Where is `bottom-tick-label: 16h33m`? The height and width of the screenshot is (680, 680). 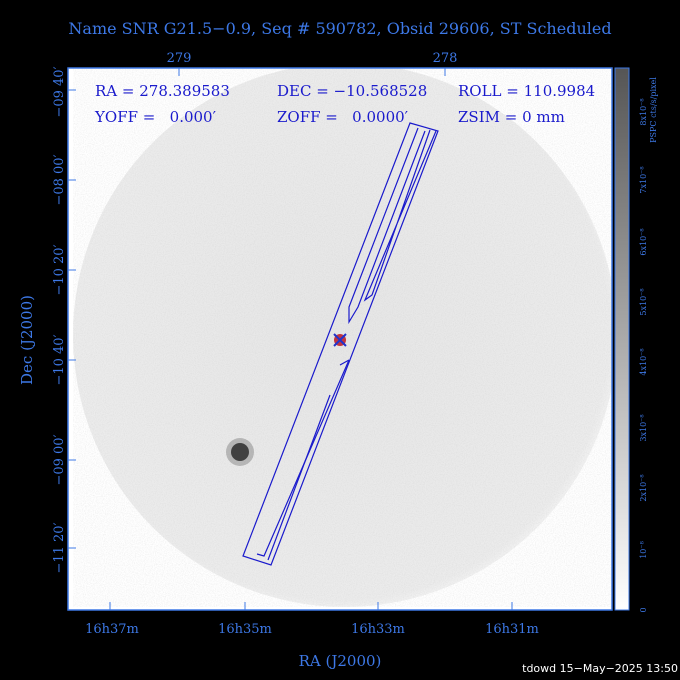 bottom-tick-label: 16h33m is located at coordinates (378, 629).